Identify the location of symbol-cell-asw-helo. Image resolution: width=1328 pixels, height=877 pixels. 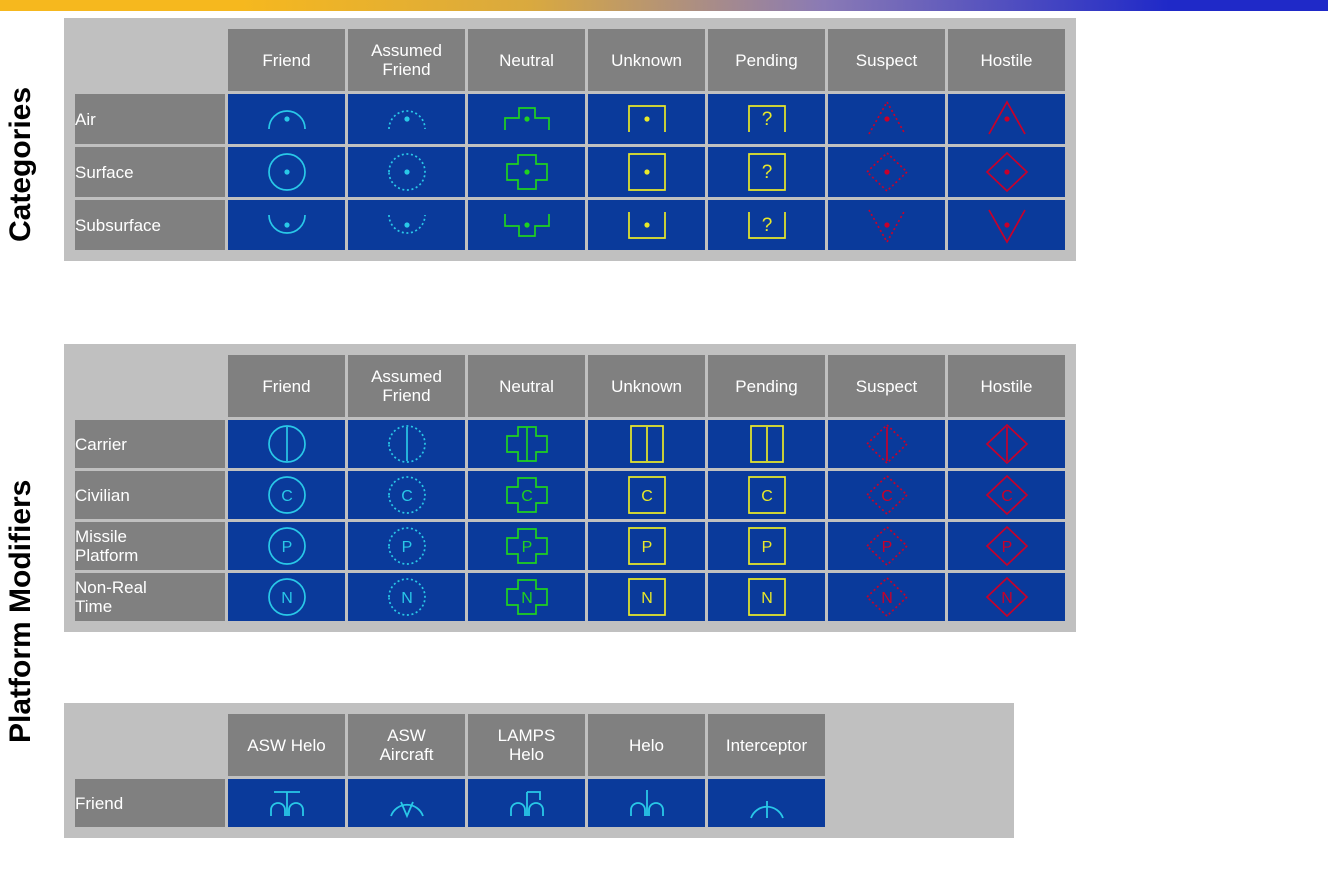
(286, 803).